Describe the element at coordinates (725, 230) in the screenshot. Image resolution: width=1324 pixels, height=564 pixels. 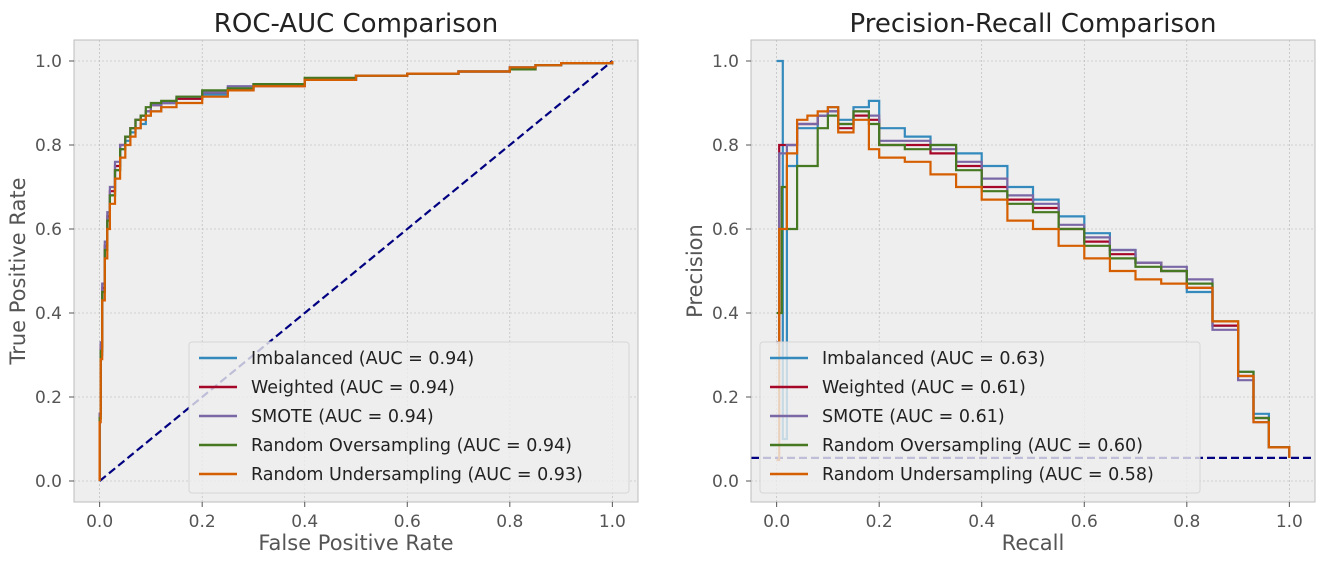
I see `pr-y-tick-label: 0.6` at that location.